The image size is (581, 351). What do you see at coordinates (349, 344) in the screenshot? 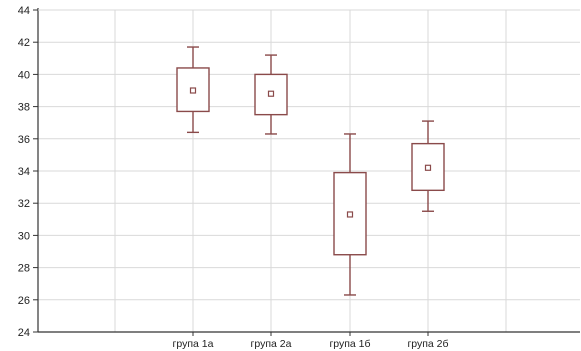
I see `x-category-label: група 1б` at bounding box center [349, 344].